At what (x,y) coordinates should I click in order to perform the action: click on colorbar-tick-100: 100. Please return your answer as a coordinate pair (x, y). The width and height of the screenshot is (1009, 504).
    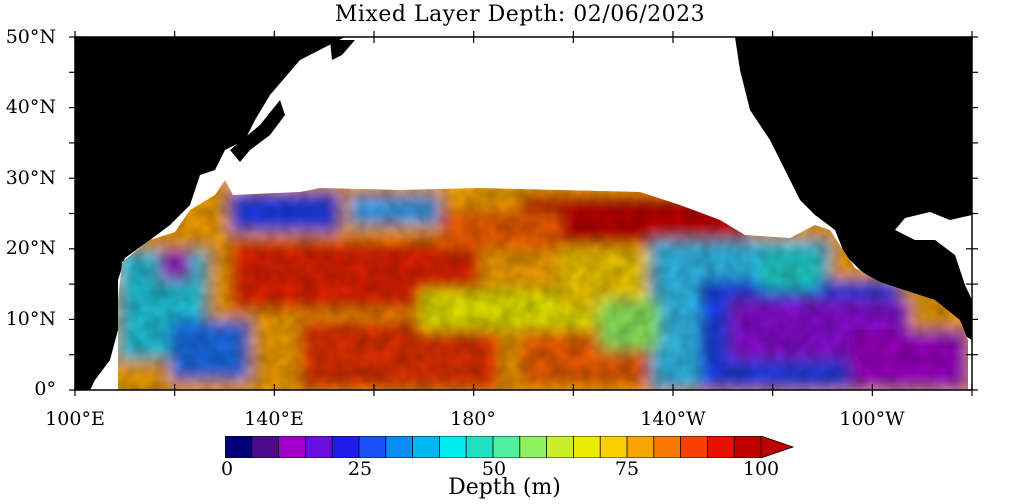
    Looking at the image, I should click on (761, 469).